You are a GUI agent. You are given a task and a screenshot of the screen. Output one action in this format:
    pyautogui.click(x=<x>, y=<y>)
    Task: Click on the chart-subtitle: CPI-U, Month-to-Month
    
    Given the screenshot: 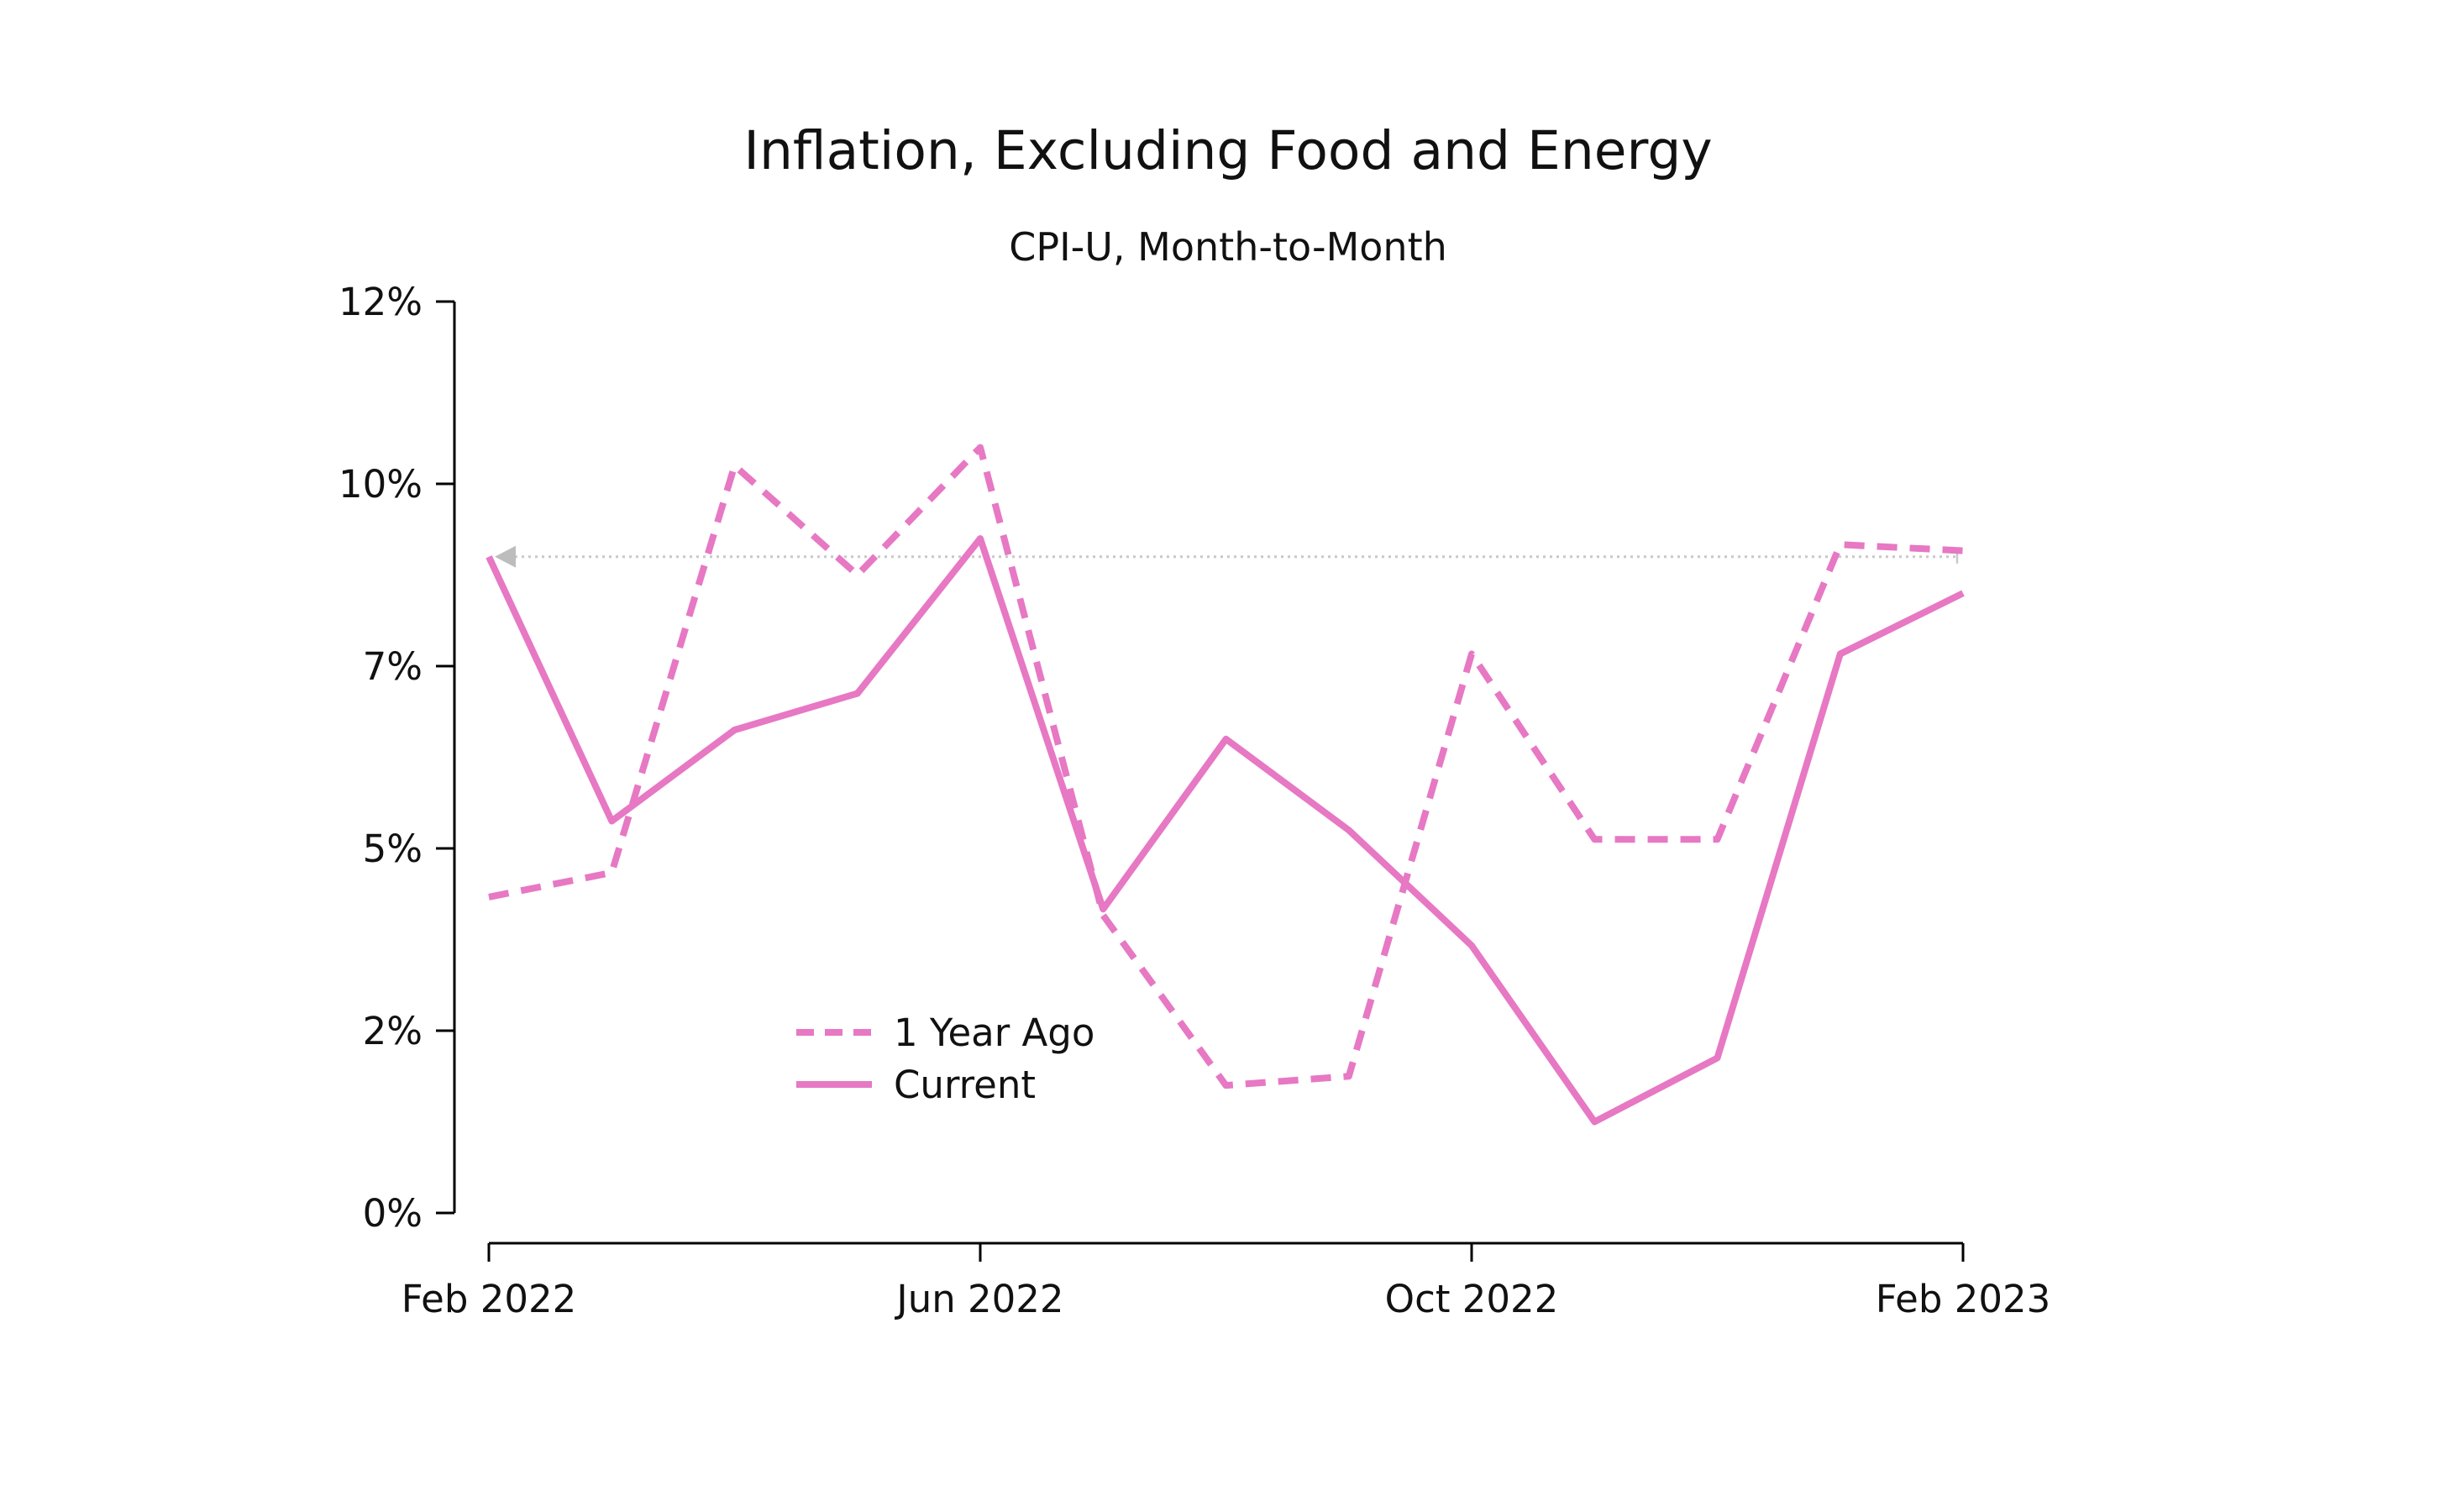 What is the action you would take?
    pyautogui.click(x=1228, y=247)
    